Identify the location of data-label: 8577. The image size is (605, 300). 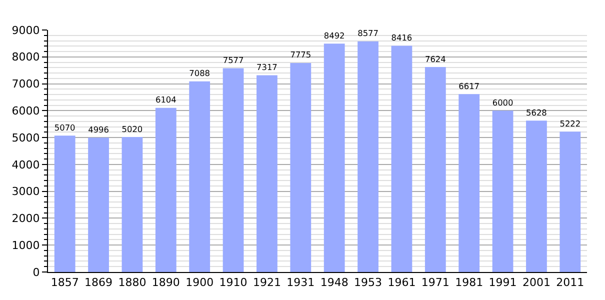
(368, 33).